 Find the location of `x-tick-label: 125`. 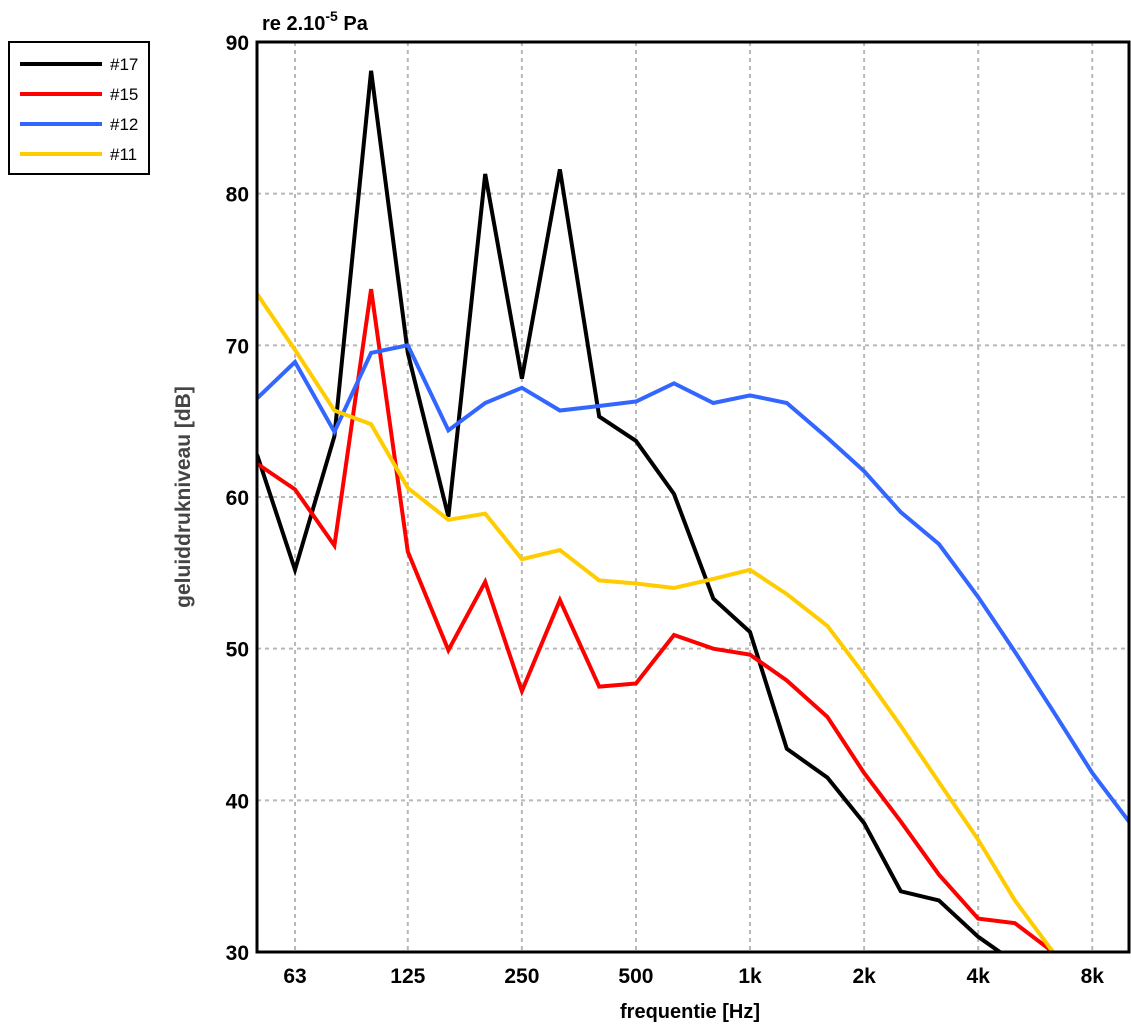

x-tick-label: 125 is located at coordinates (407, 976).